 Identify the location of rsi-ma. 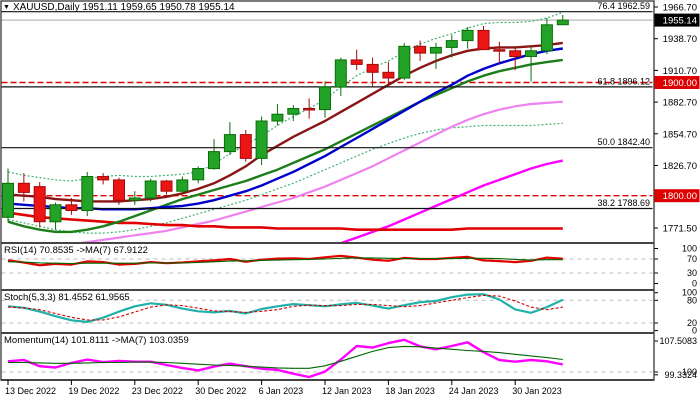
(285, 261).